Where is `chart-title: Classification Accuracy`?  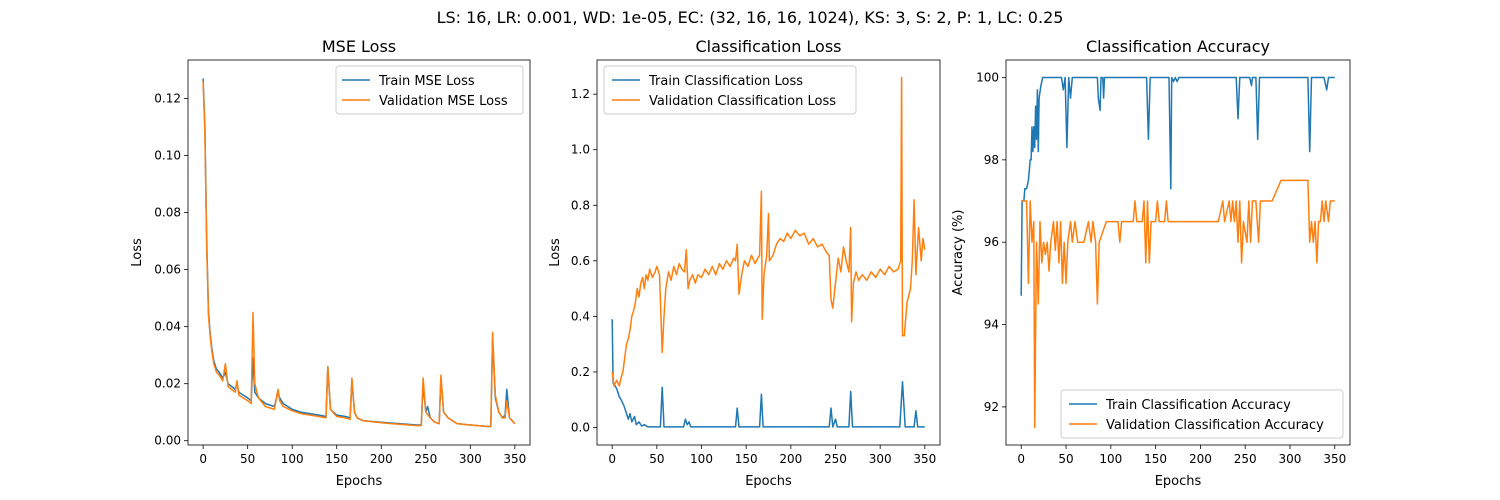
chart-title: Classification Accuracy is located at coordinates (1178, 46).